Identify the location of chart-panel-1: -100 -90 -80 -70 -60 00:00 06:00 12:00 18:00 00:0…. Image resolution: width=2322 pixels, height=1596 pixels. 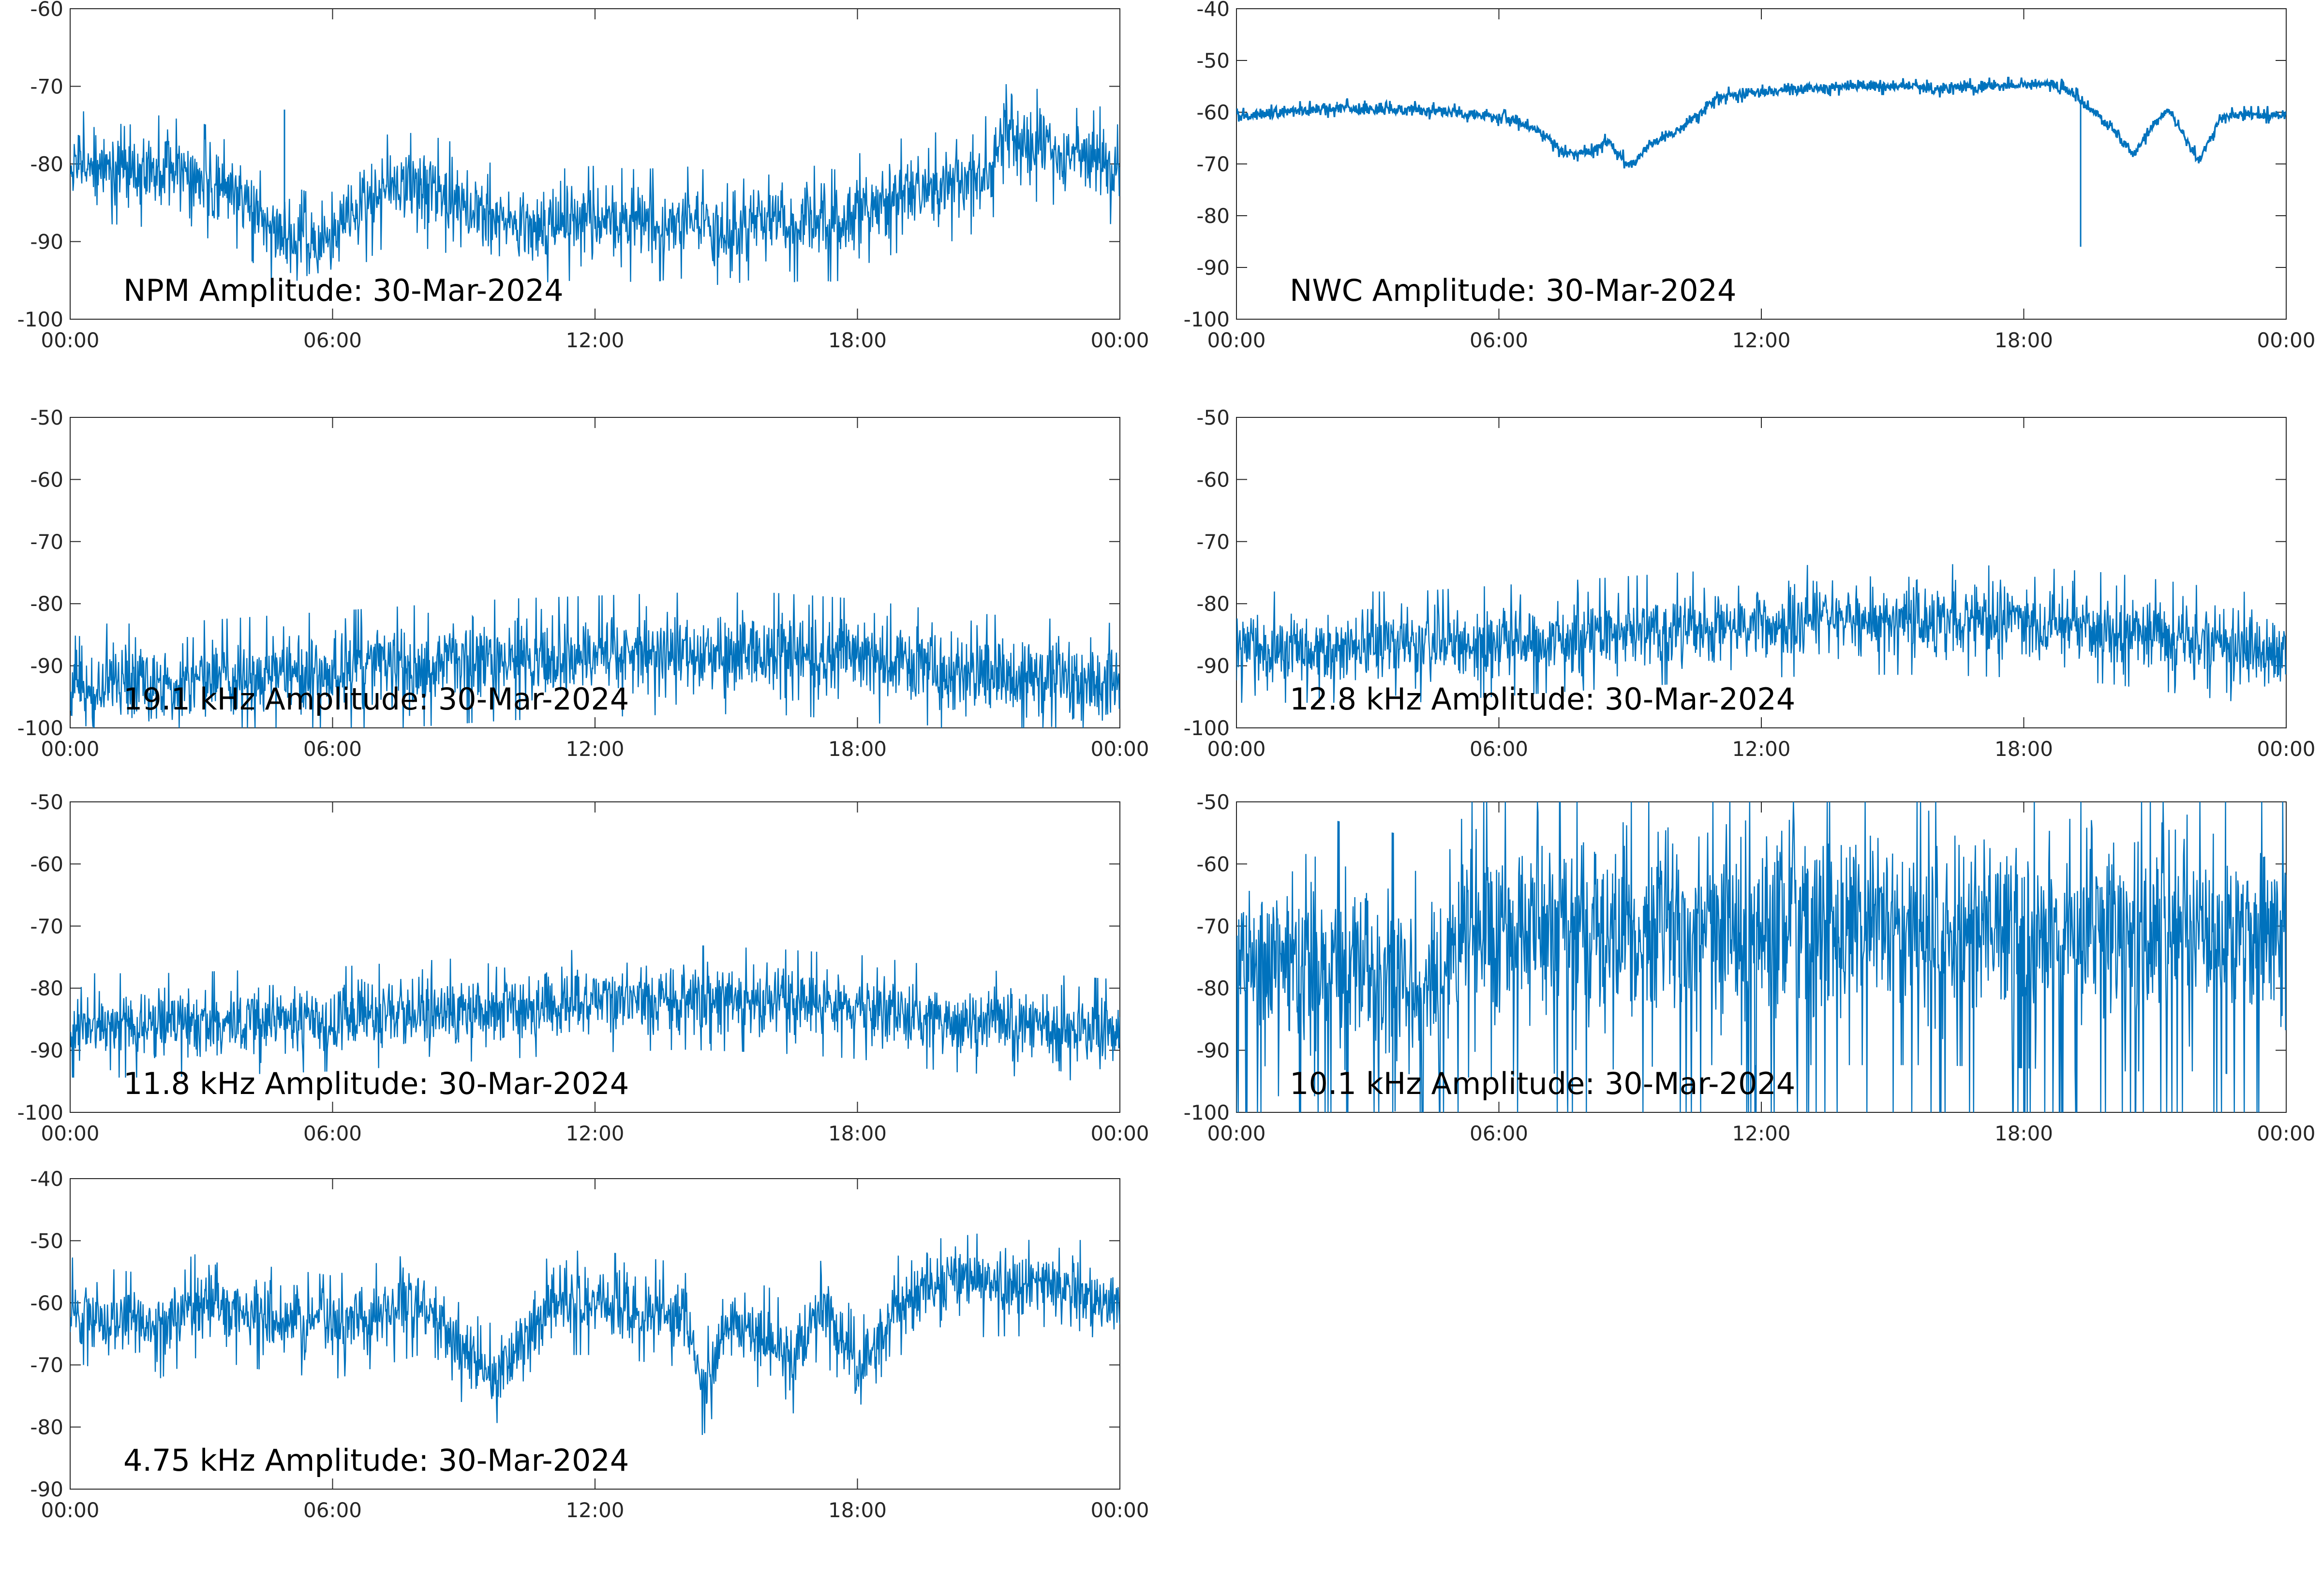
(583, 176).